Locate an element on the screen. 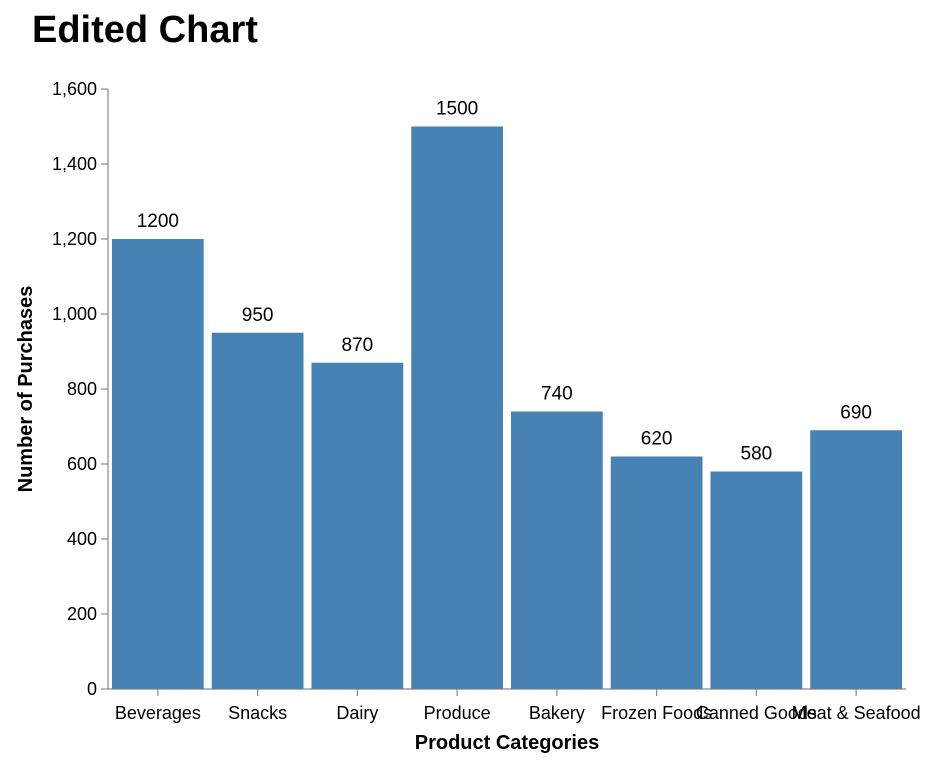  y-tick-label: 800 is located at coordinates (82, 389).